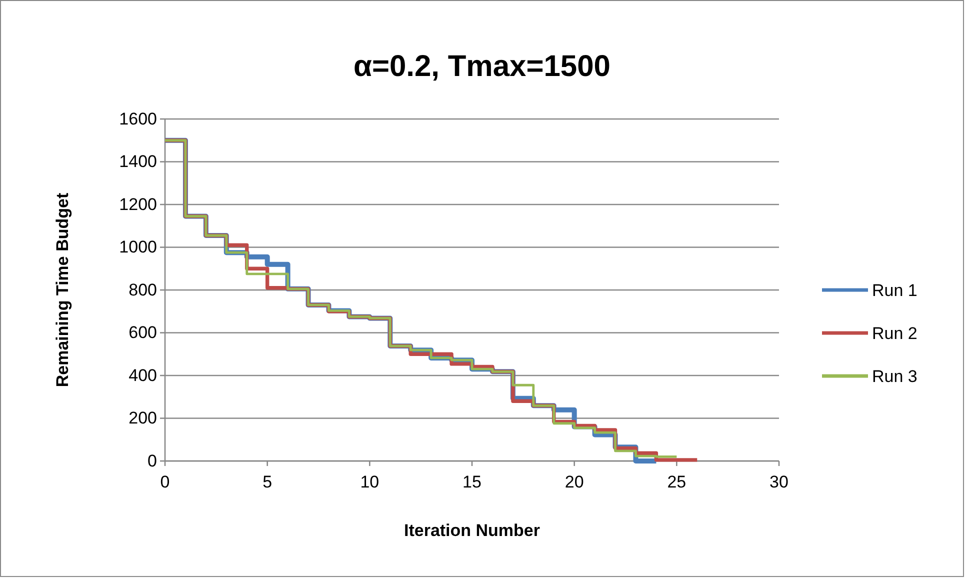 The image size is (965, 578). What do you see at coordinates (142, 290) in the screenshot?
I see `y-tick-label: 800` at bounding box center [142, 290].